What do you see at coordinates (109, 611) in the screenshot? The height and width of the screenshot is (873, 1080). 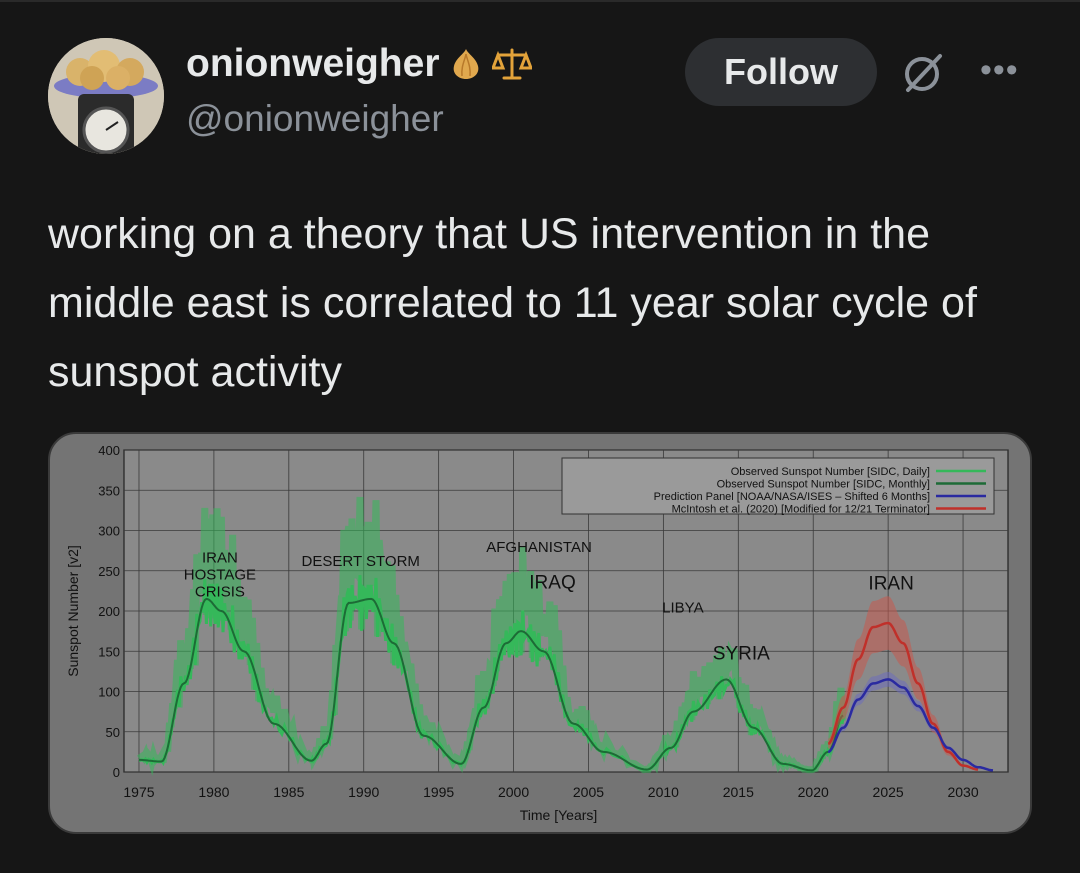 I see `y-tick-label: 200` at bounding box center [109, 611].